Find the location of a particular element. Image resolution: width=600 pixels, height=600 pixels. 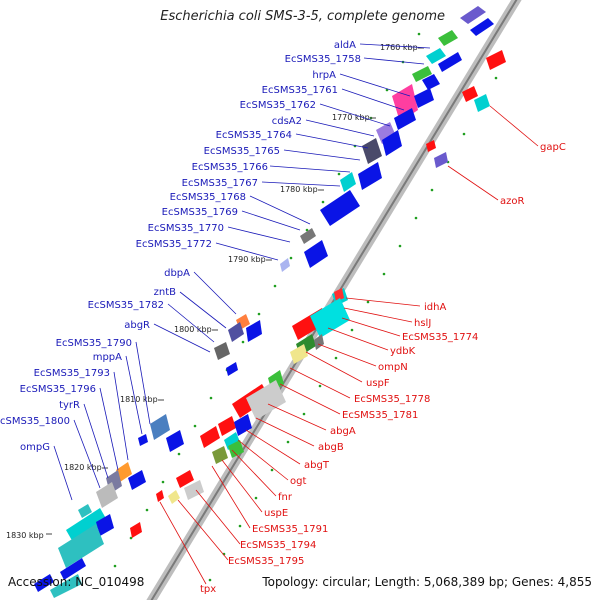

gene-label: EcSMS35_1758 is located at coordinates (323, 59).